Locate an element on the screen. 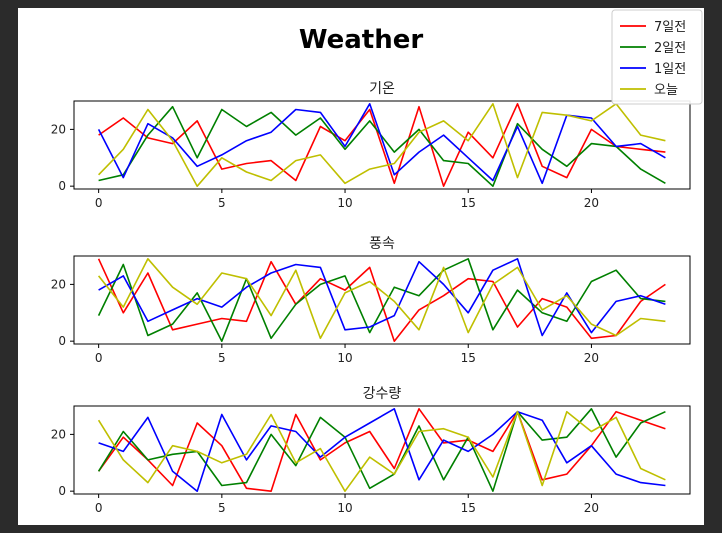 The height and width of the screenshot is (533, 722). panel-title: 기온 is located at coordinates (382, 89).